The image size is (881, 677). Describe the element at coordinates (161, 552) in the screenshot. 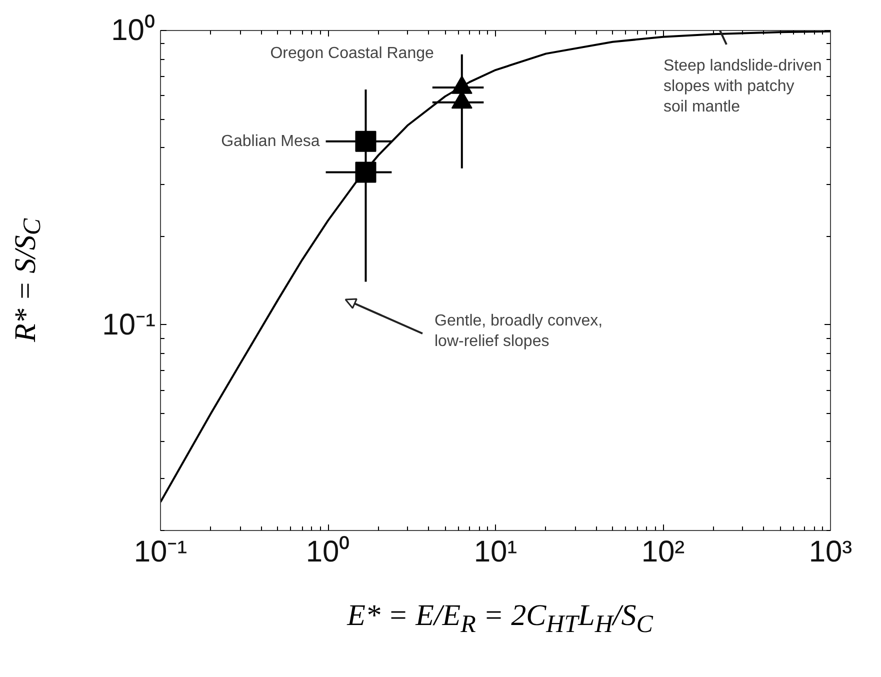

I see `x-tick-label: 10⁻¹` at that location.